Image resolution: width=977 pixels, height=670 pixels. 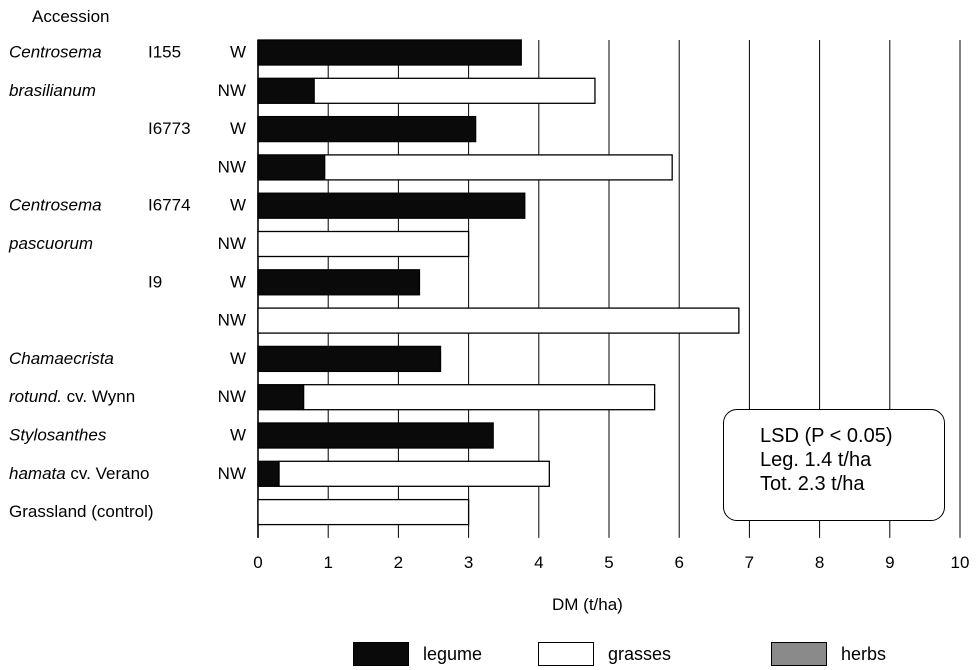 What do you see at coordinates (155, 281) in the screenshot?
I see `accession-label: I9` at bounding box center [155, 281].